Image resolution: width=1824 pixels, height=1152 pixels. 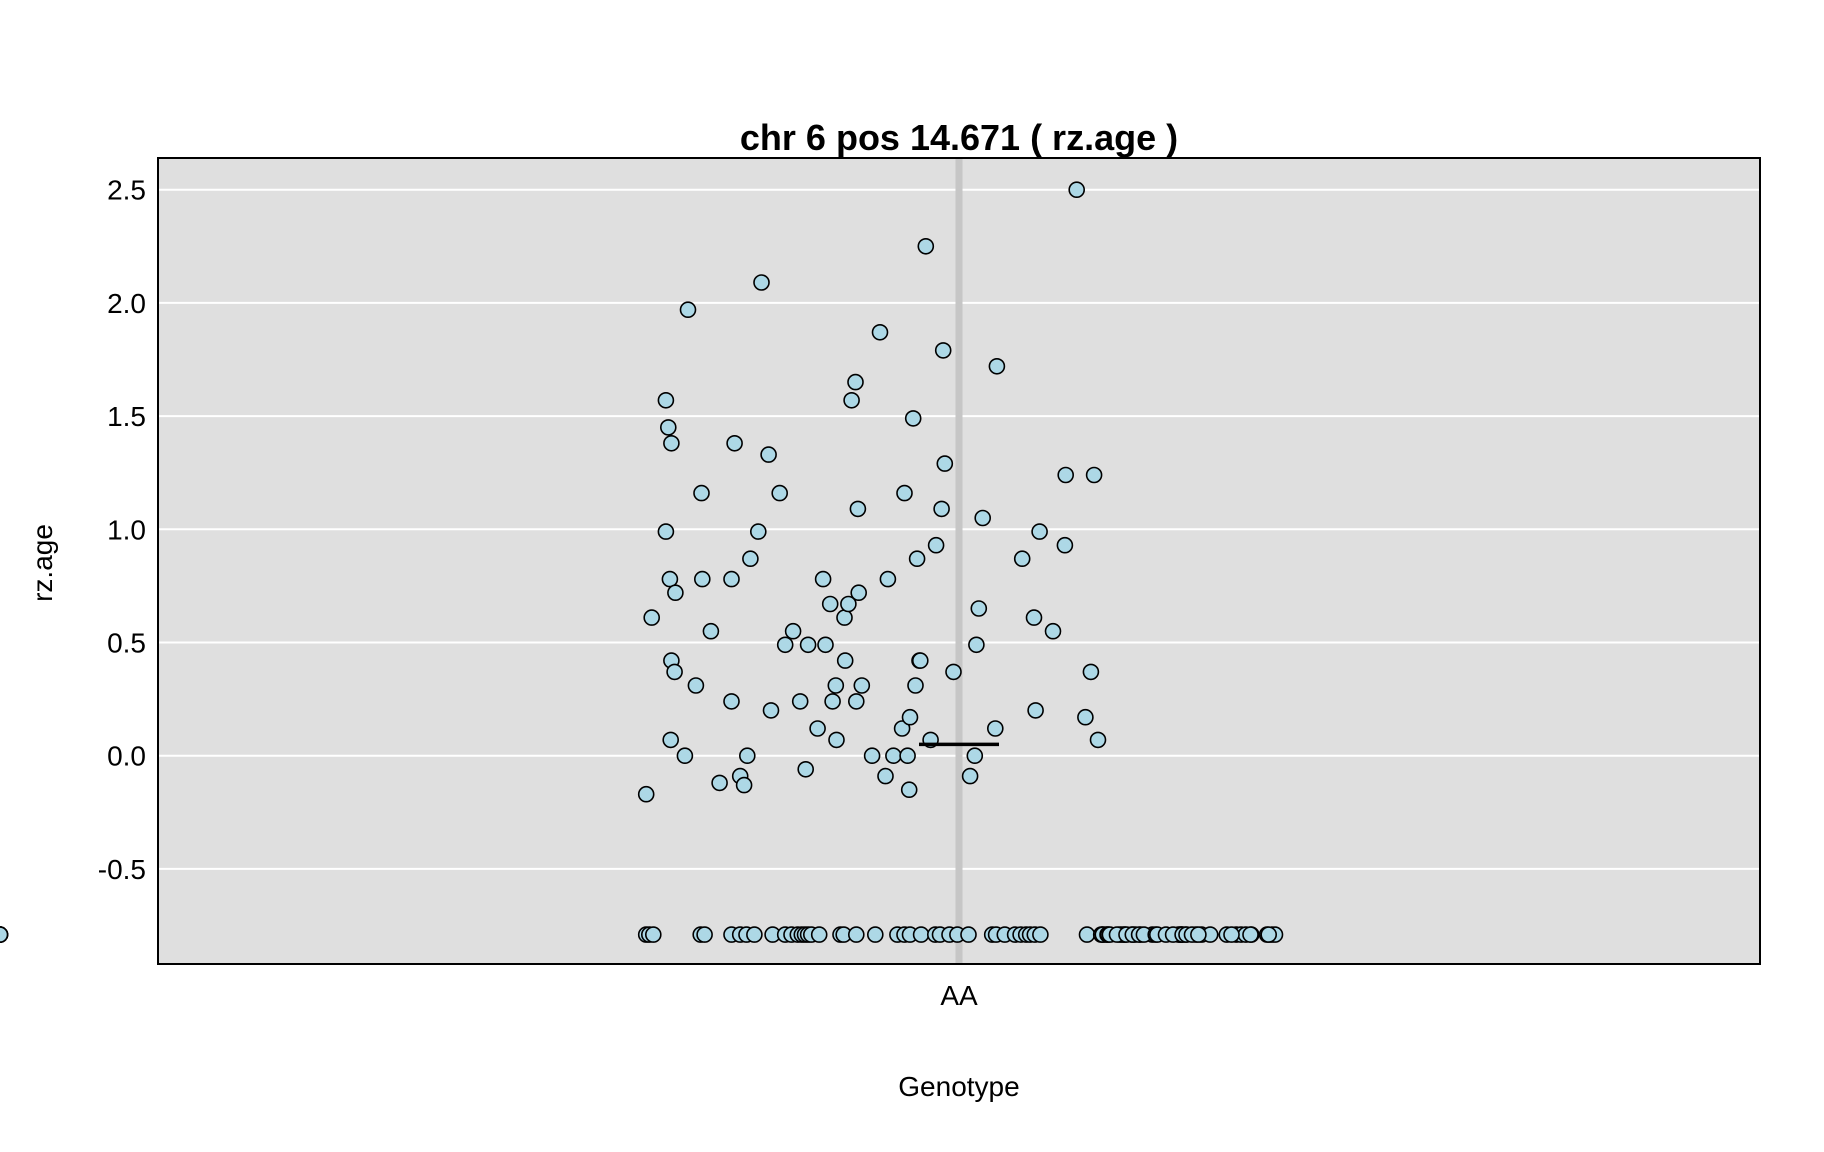 I want to click on y-tick-label: 1.0, so click(x=126, y=529).